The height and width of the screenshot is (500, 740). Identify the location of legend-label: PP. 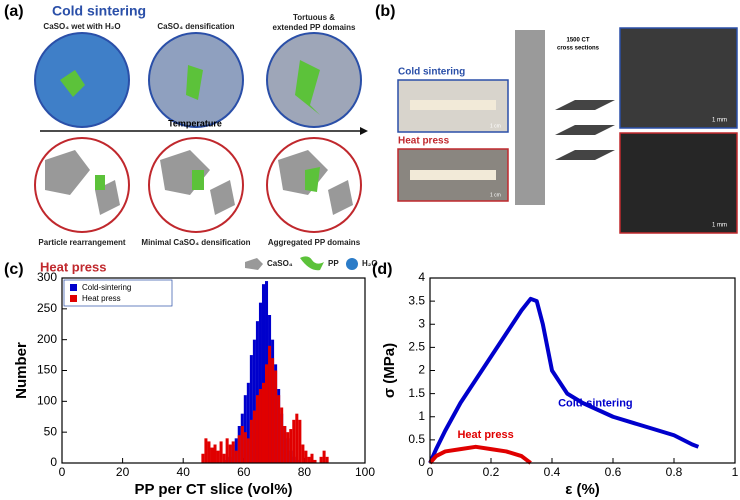
(333, 263).